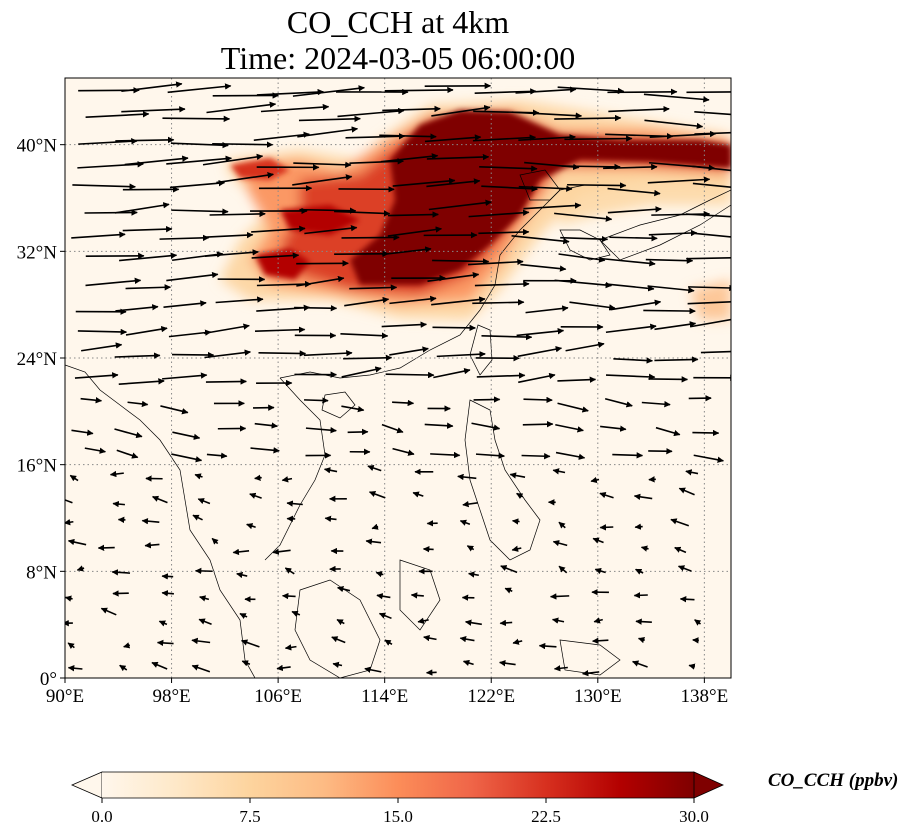 The width and height of the screenshot is (921, 836). I want to click on lat-tick-label: 40°N, so click(37, 146).